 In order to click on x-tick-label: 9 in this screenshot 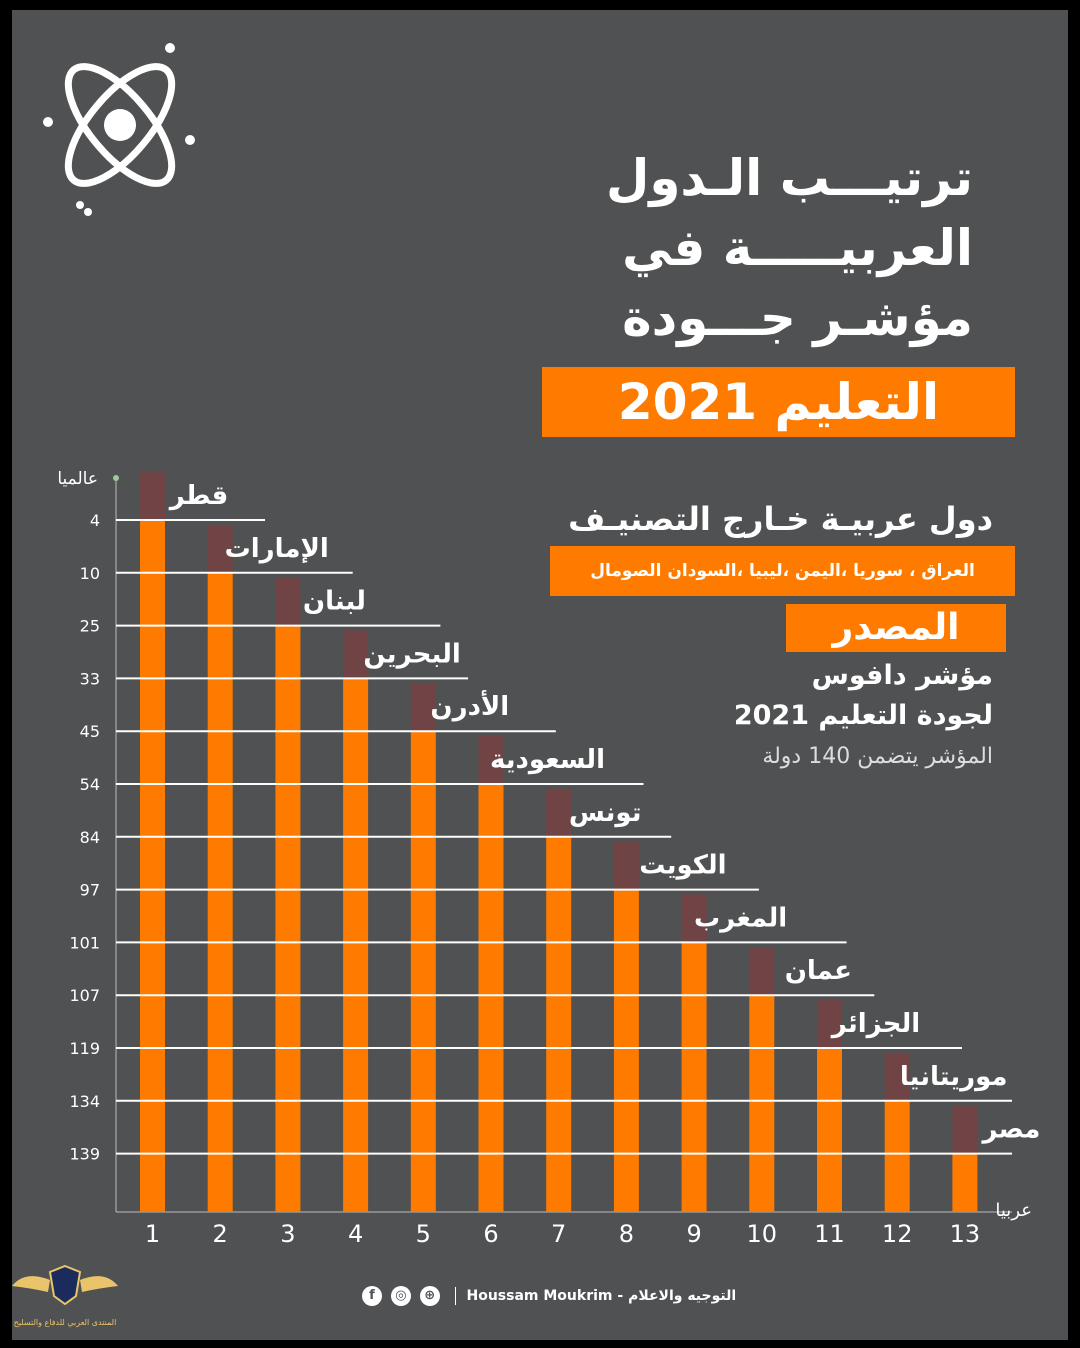, I will do `click(693, 1234)`.